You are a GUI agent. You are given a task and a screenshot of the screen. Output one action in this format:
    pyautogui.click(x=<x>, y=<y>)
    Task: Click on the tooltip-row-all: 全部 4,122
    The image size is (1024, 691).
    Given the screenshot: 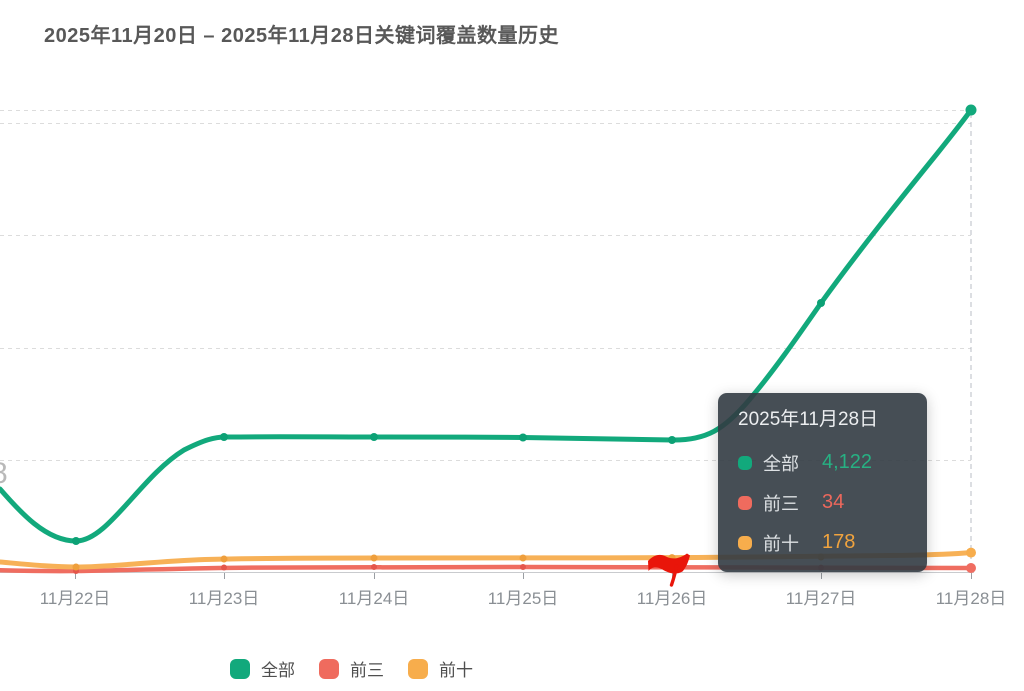 What is the action you would take?
    pyautogui.click(x=822, y=462)
    